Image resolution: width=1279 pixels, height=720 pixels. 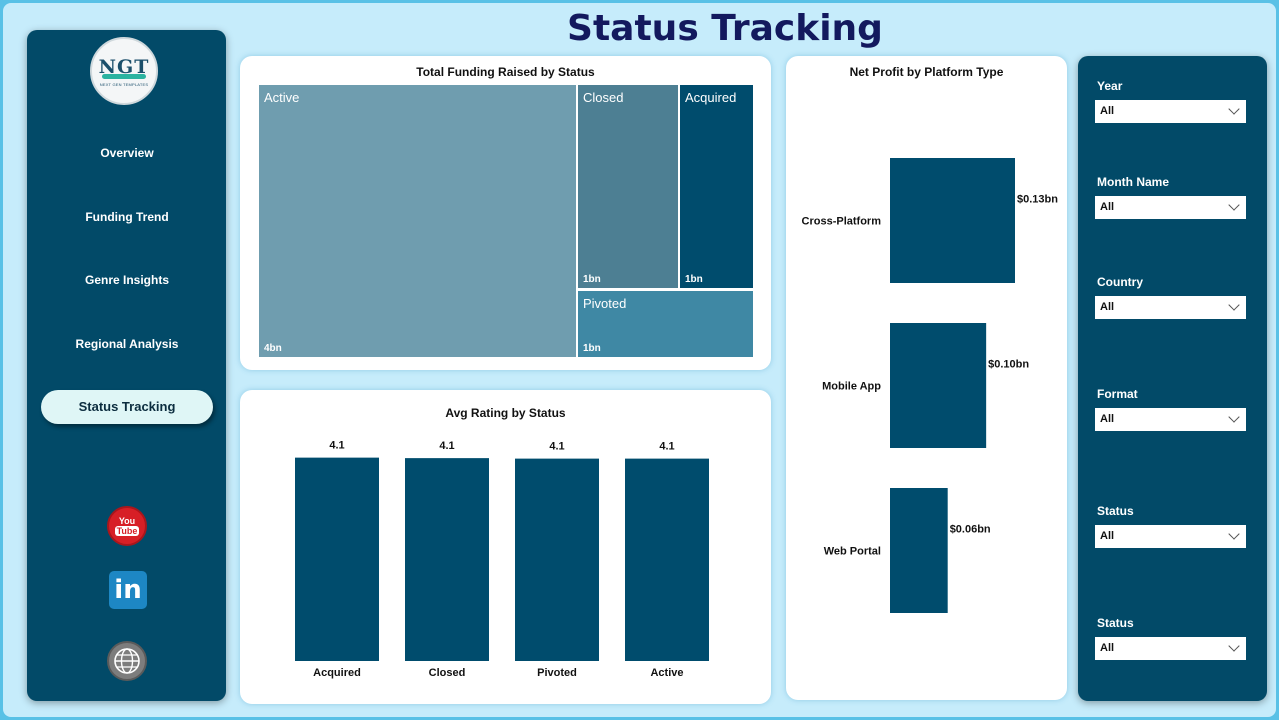 I want to click on rating-bar-active, so click(x=667, y=559).